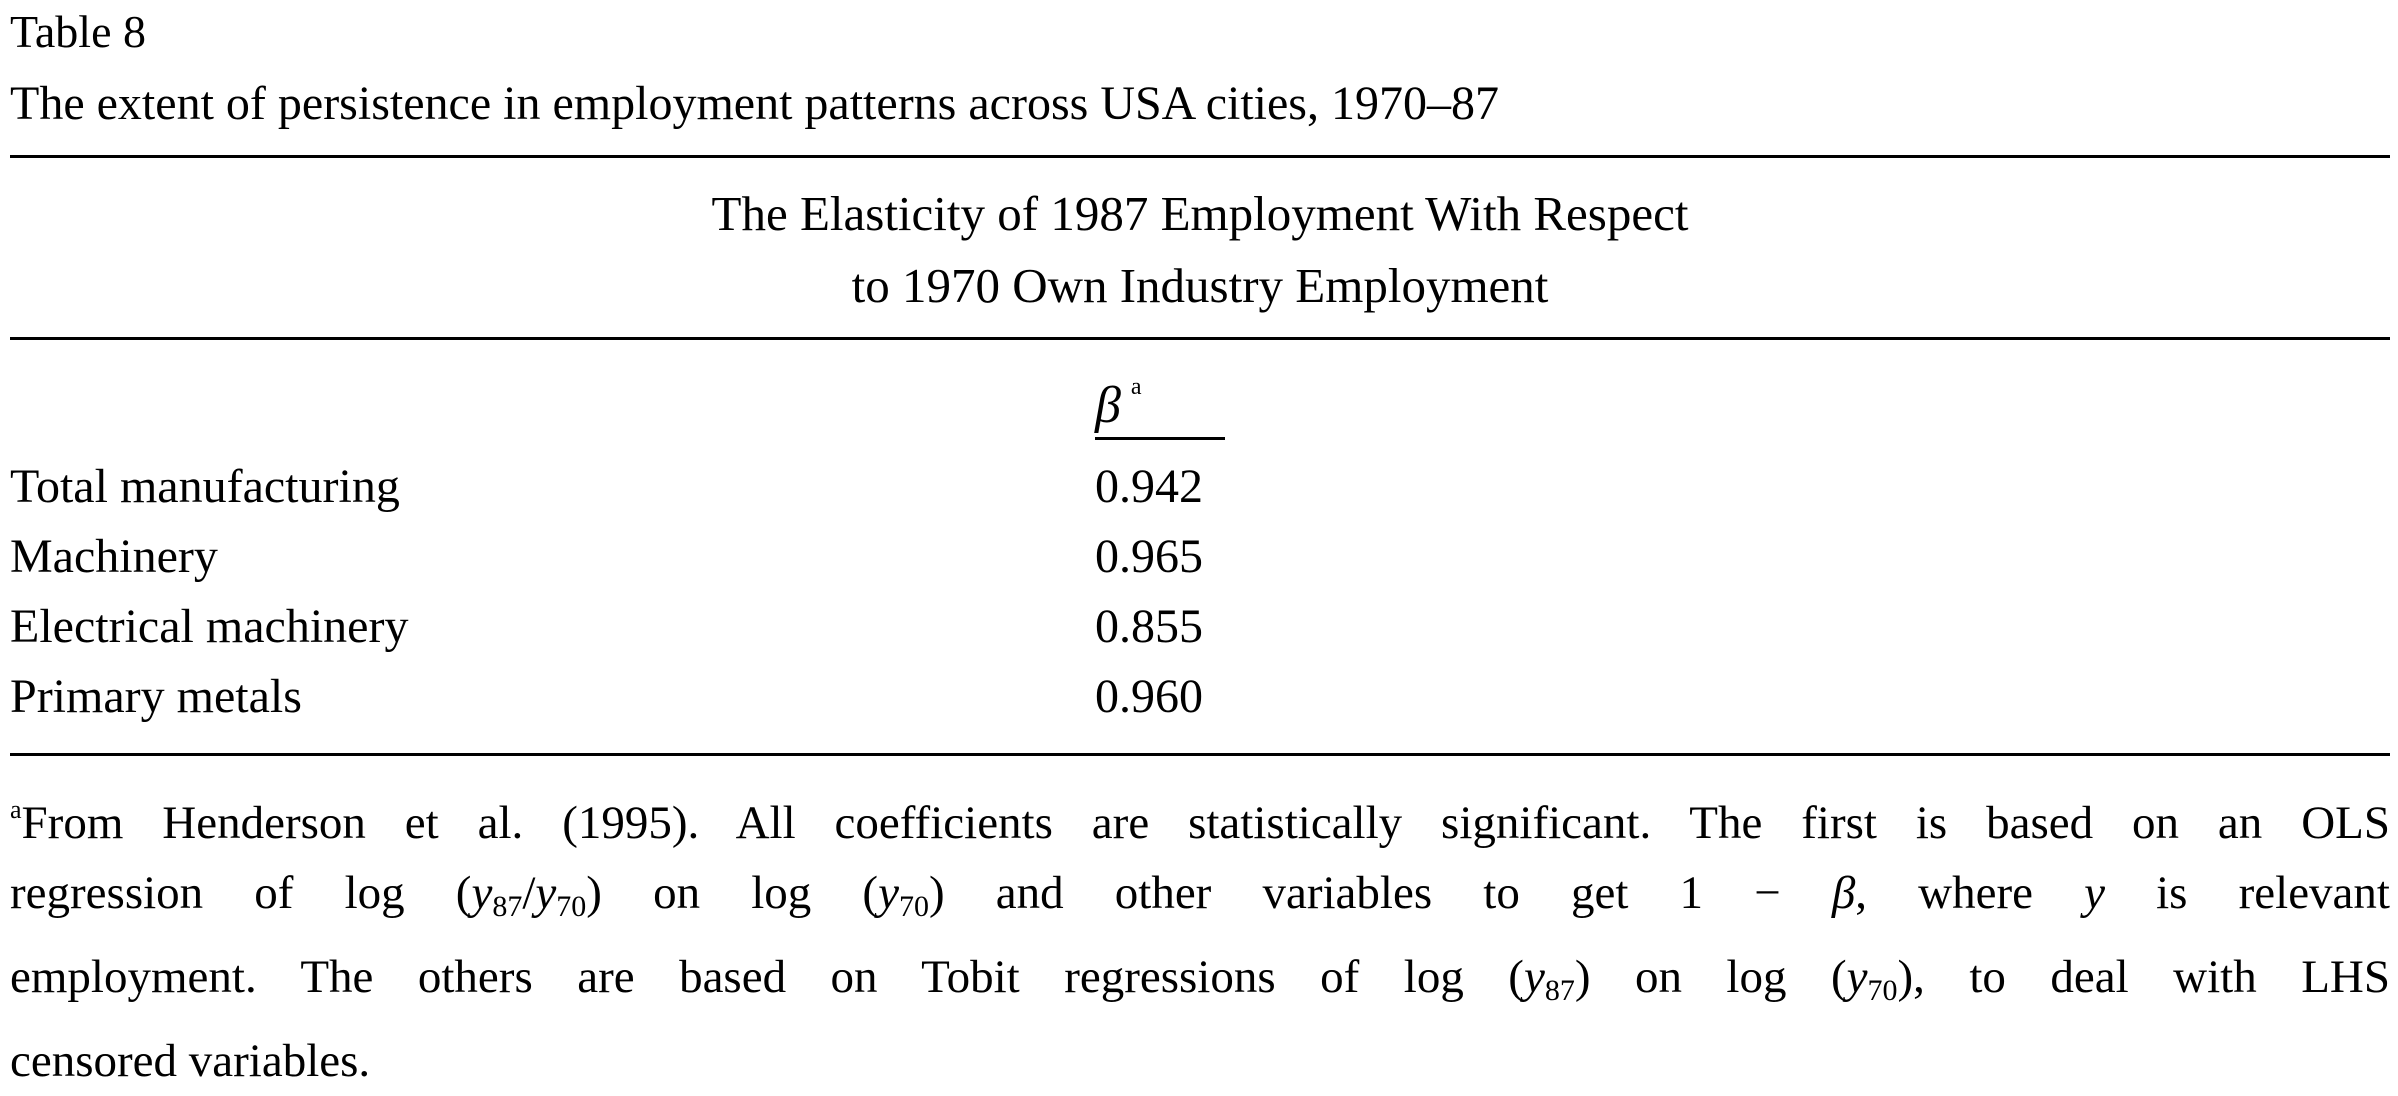 The image size is (2398, 1096). I want to click on top-rule, so click(1200, 156).